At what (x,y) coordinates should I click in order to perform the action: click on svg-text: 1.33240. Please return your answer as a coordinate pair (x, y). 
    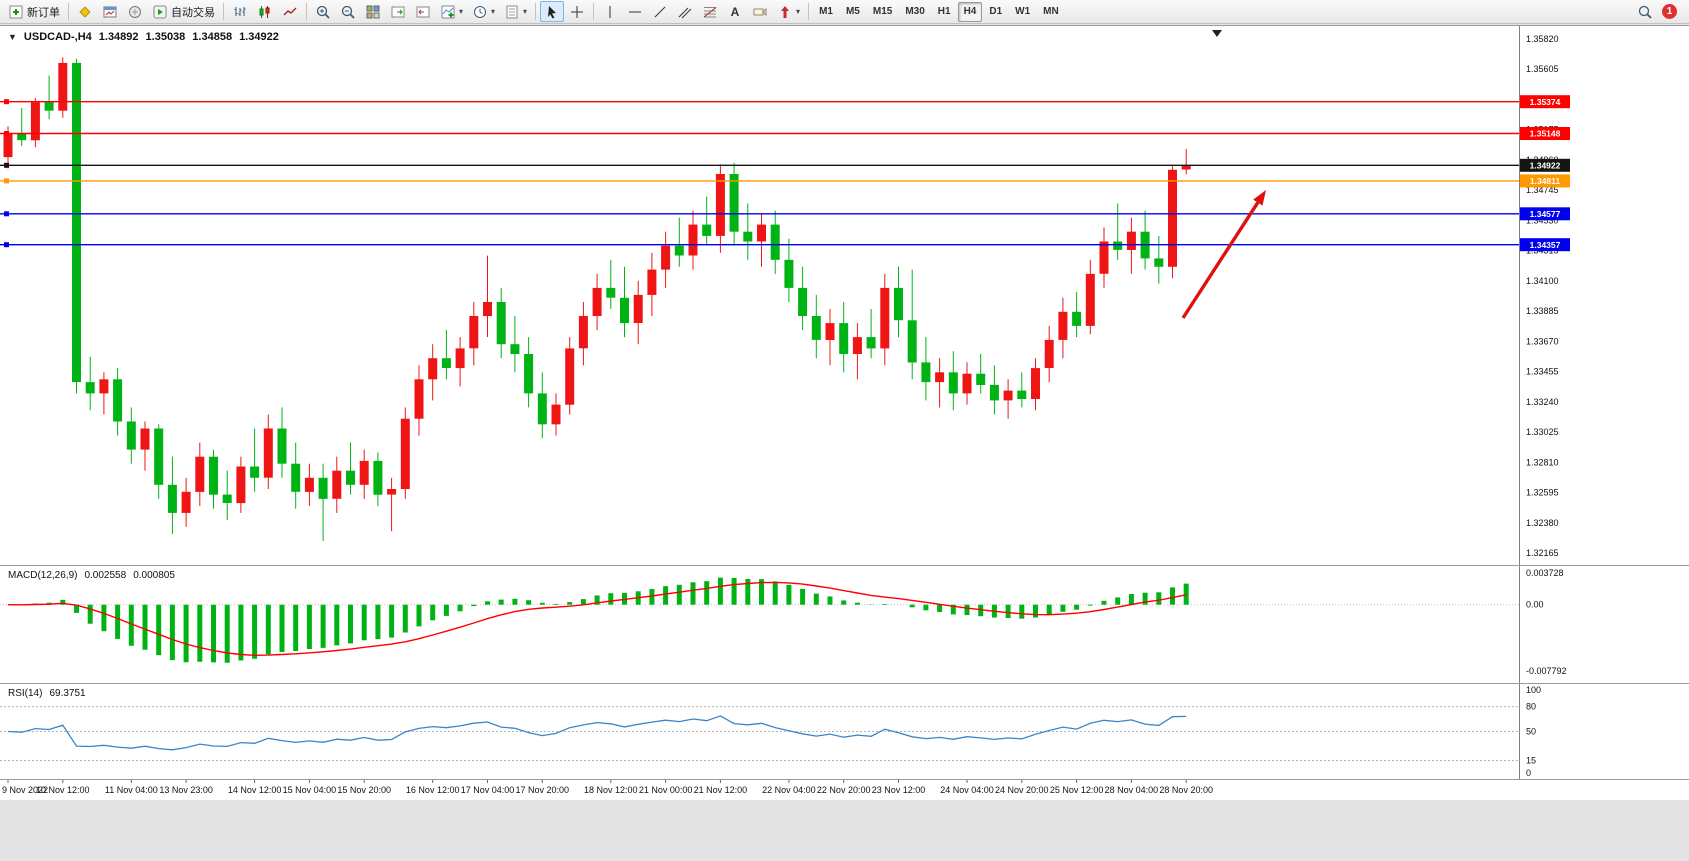
    Looking at the image, I should click on (1542, 402).